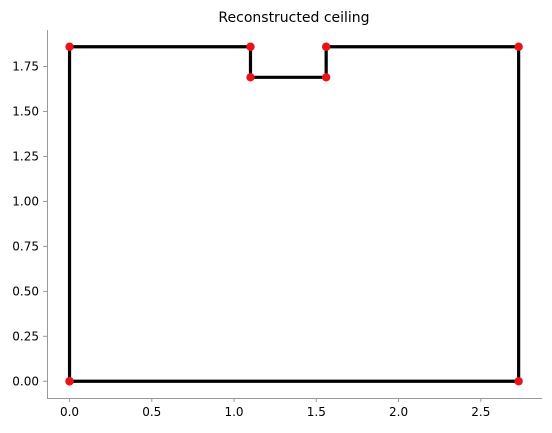 This screenshot has height=433, width=552. I want to click on x-tick-label: 2.0, so click(398, 412).